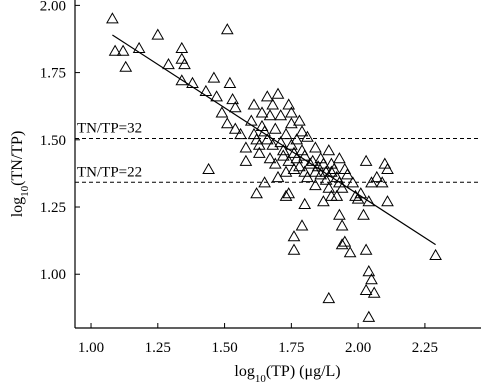  I want to click on y-tick-label: 1.00, so click(53, 275).